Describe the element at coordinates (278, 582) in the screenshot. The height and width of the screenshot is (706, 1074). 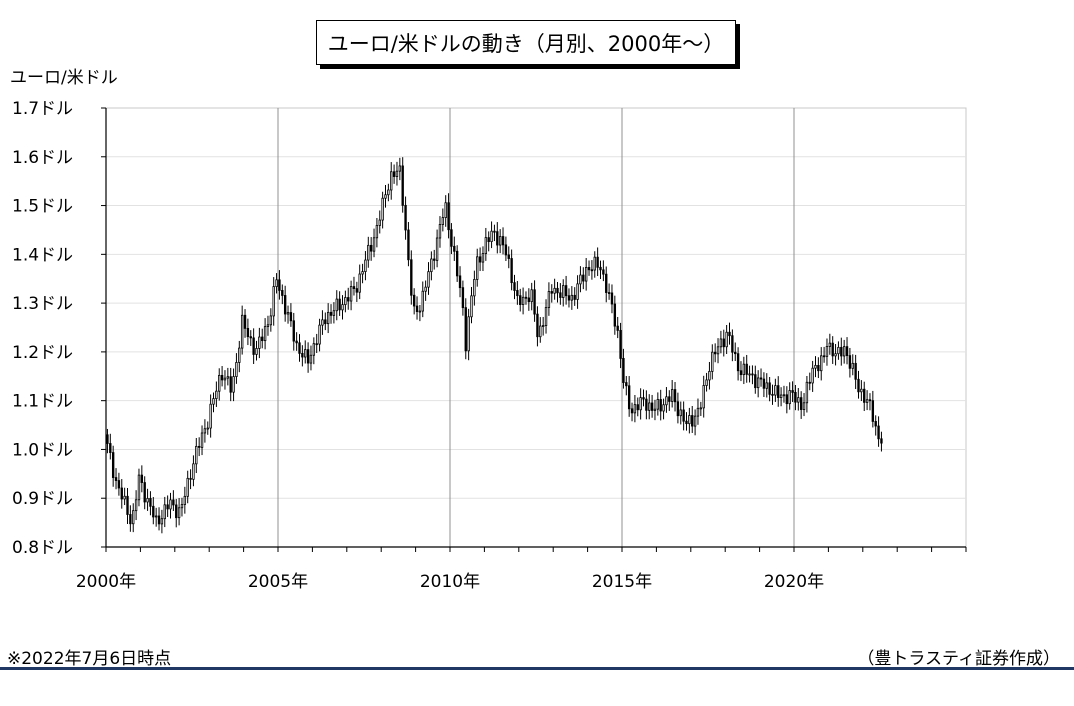
I see `x-tick-label: 2005年` at that location.